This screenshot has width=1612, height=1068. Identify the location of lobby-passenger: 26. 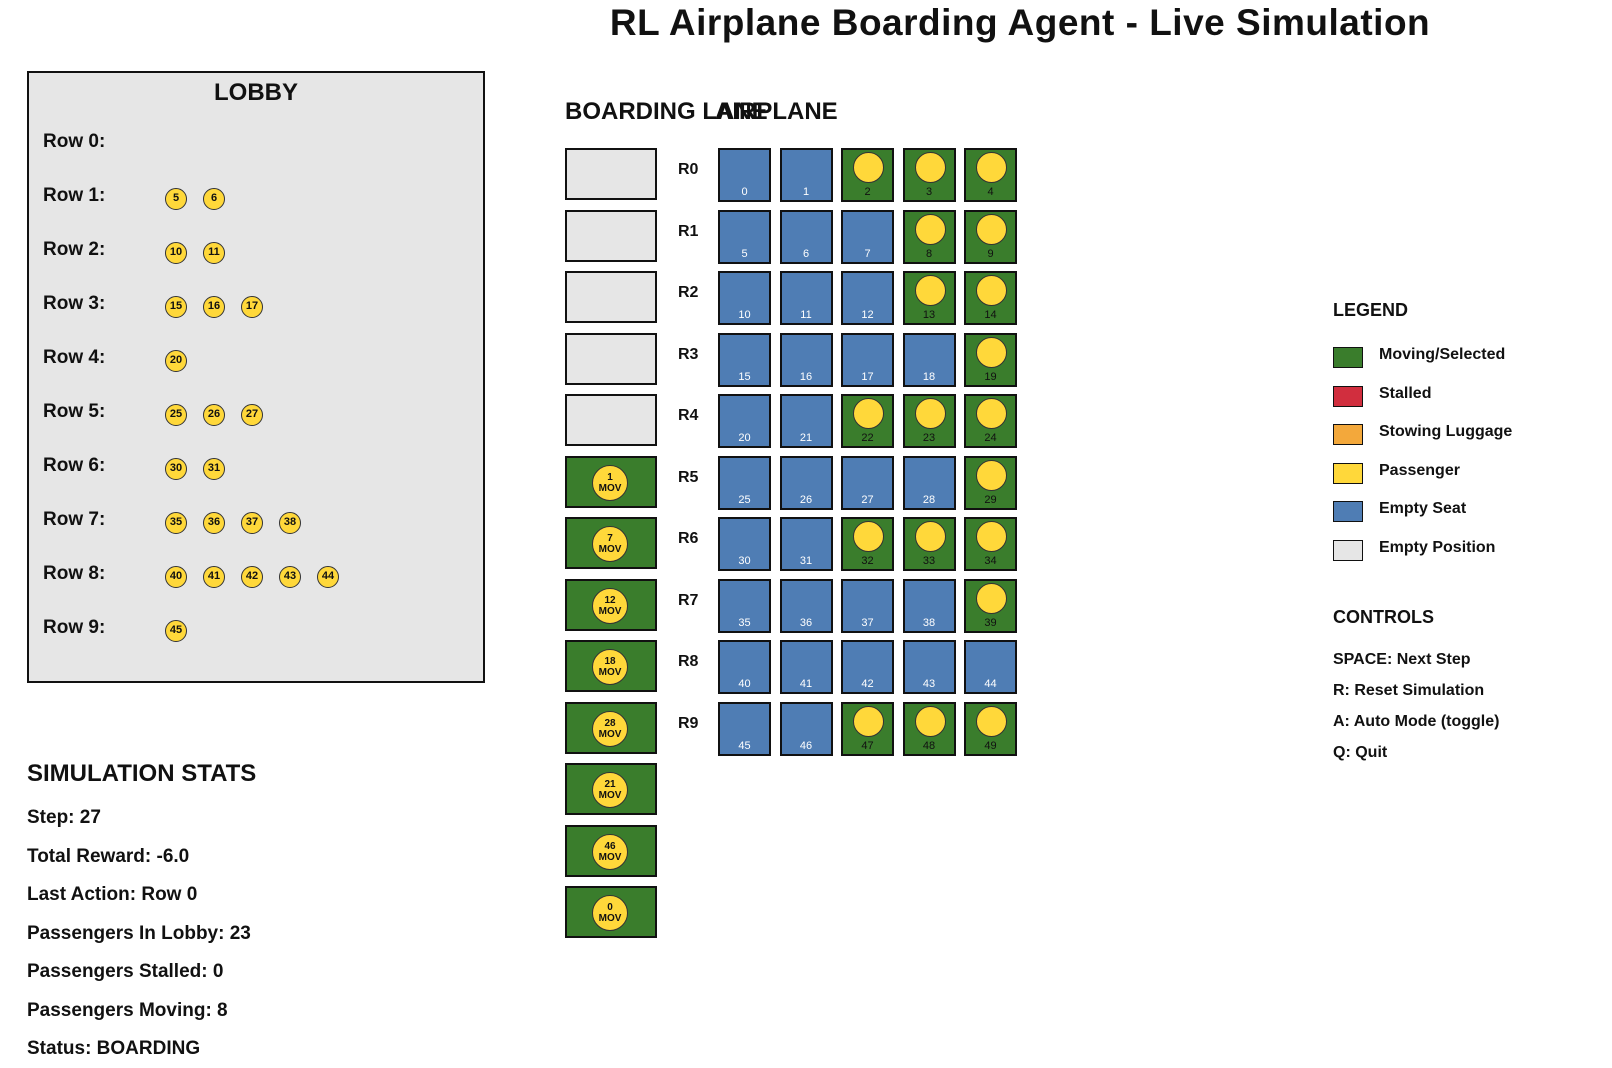
(214, 415).